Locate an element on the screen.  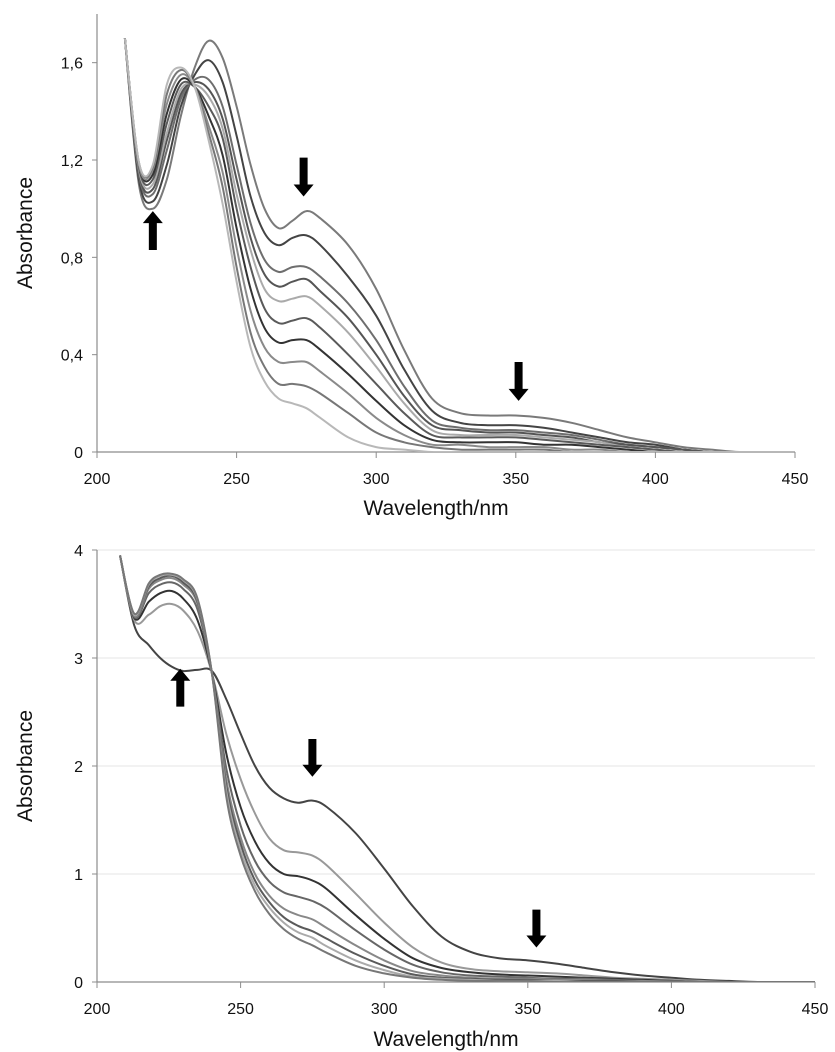
y-tick-label: 4 is located at coordinates (78, 551).